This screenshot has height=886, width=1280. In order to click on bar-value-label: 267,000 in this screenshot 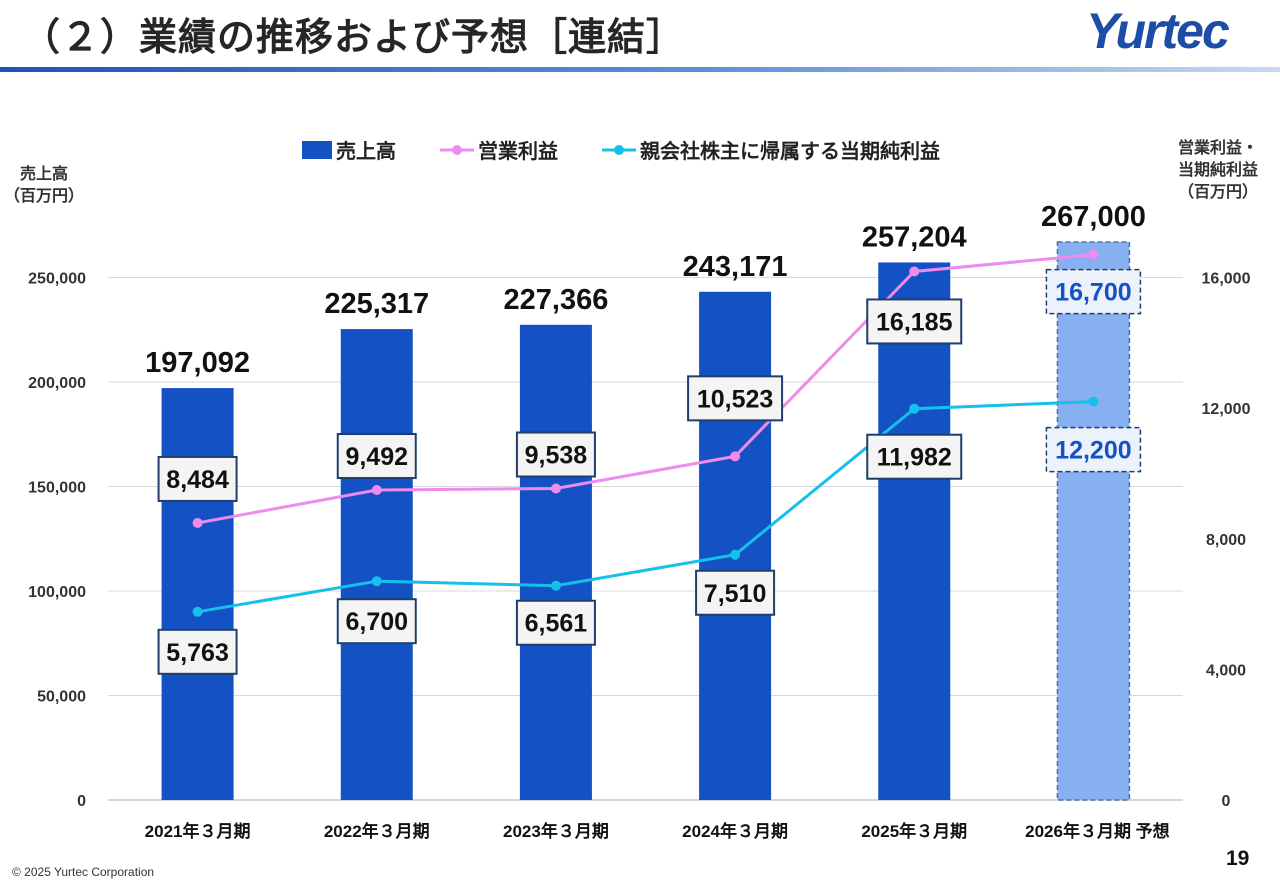, I will do `click(1093, 217)`.